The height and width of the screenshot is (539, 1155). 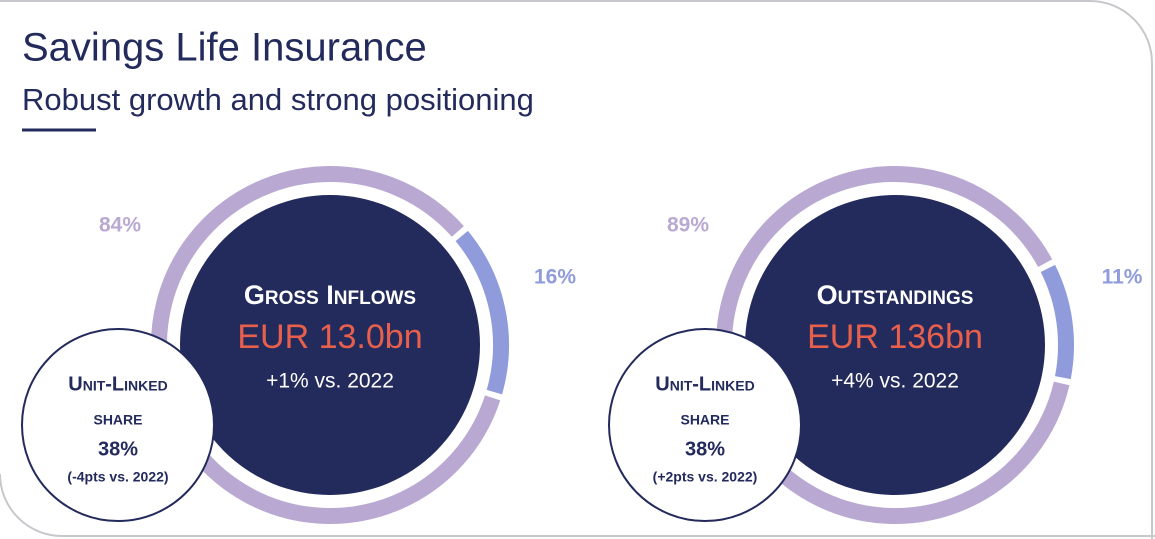 I want to click on value-label: 89%, so click(x=688, y=225).